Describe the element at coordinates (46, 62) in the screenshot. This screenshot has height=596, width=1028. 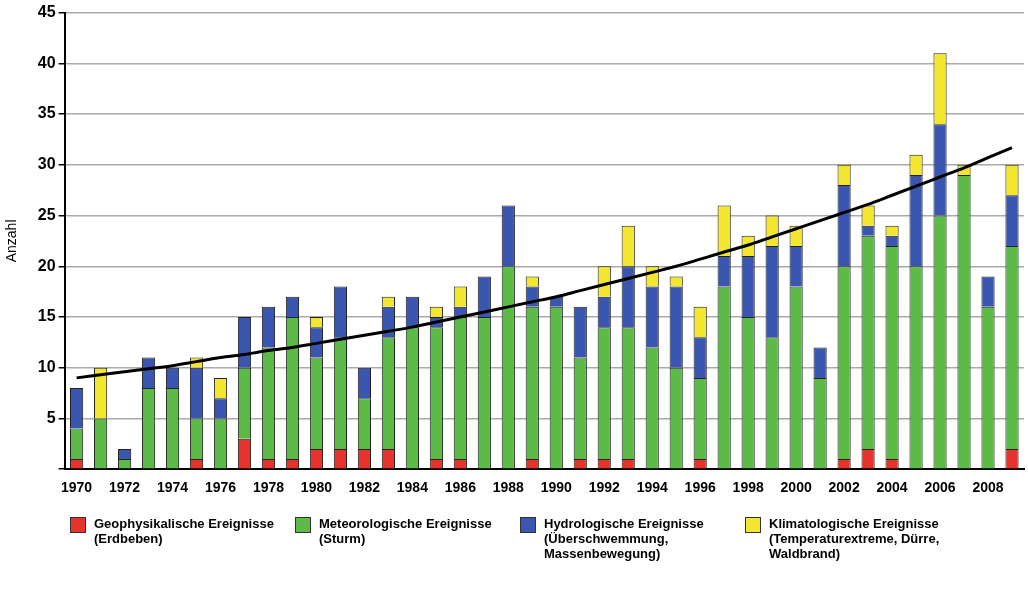
I see `y-tick-label: 40` at that location.